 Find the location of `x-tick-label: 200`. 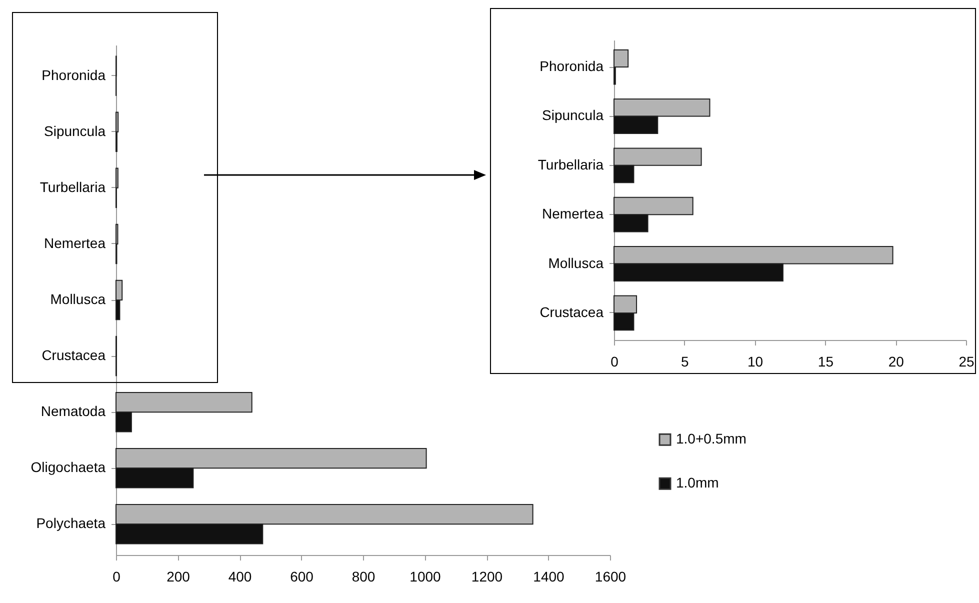

x-tick-label: 200 is located at coordinates (178, 576).